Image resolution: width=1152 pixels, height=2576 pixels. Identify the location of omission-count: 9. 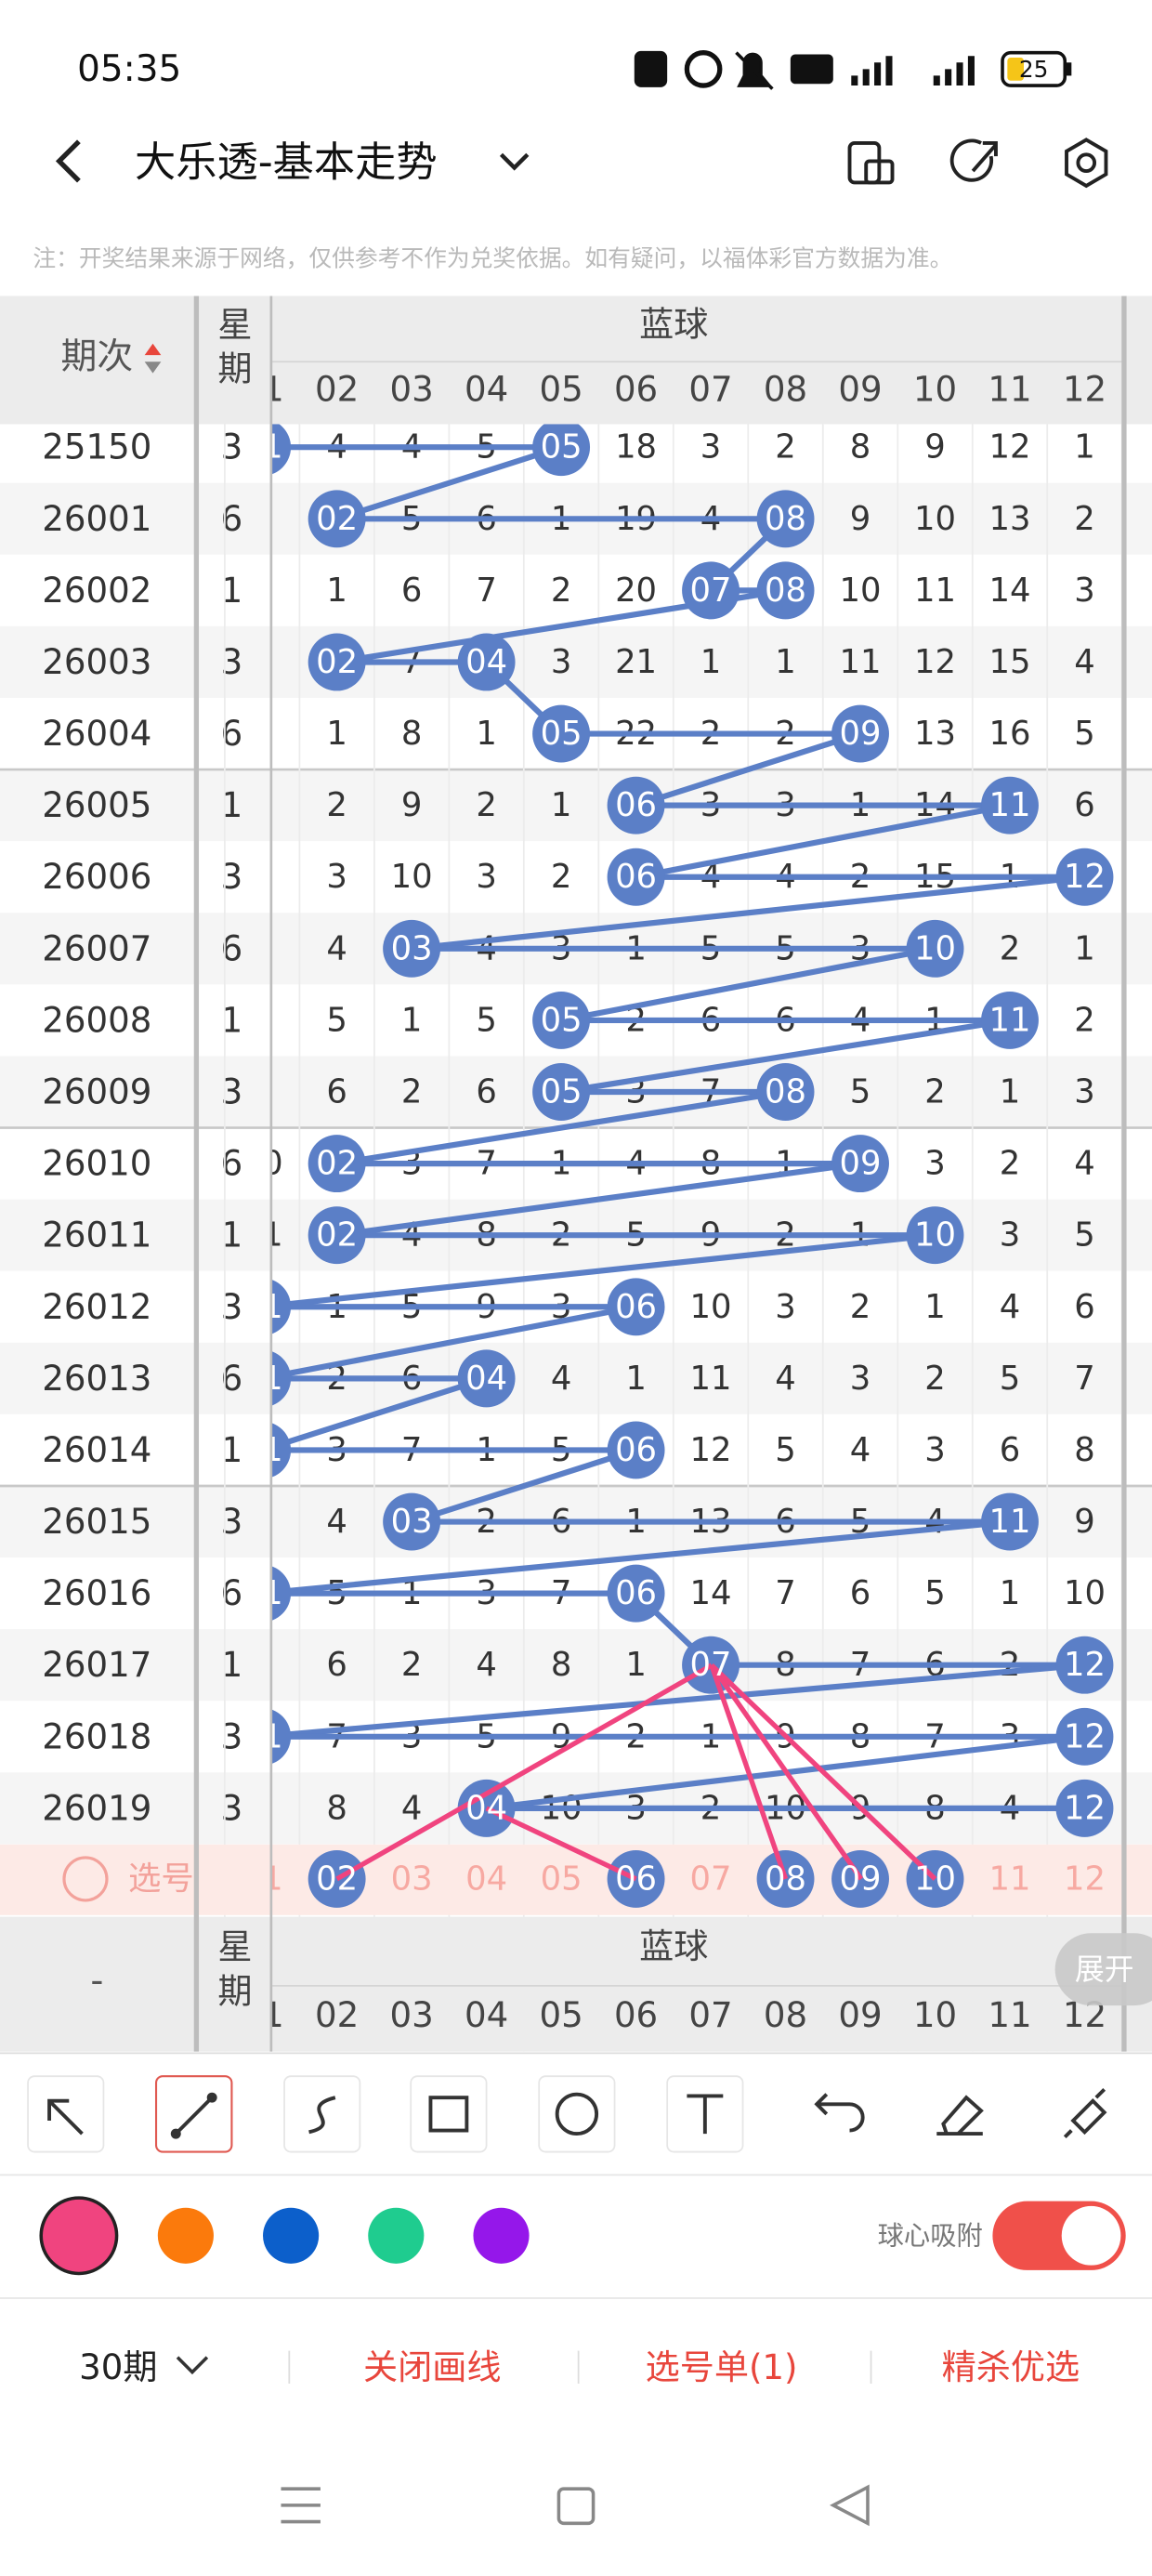
(1084, 1522).